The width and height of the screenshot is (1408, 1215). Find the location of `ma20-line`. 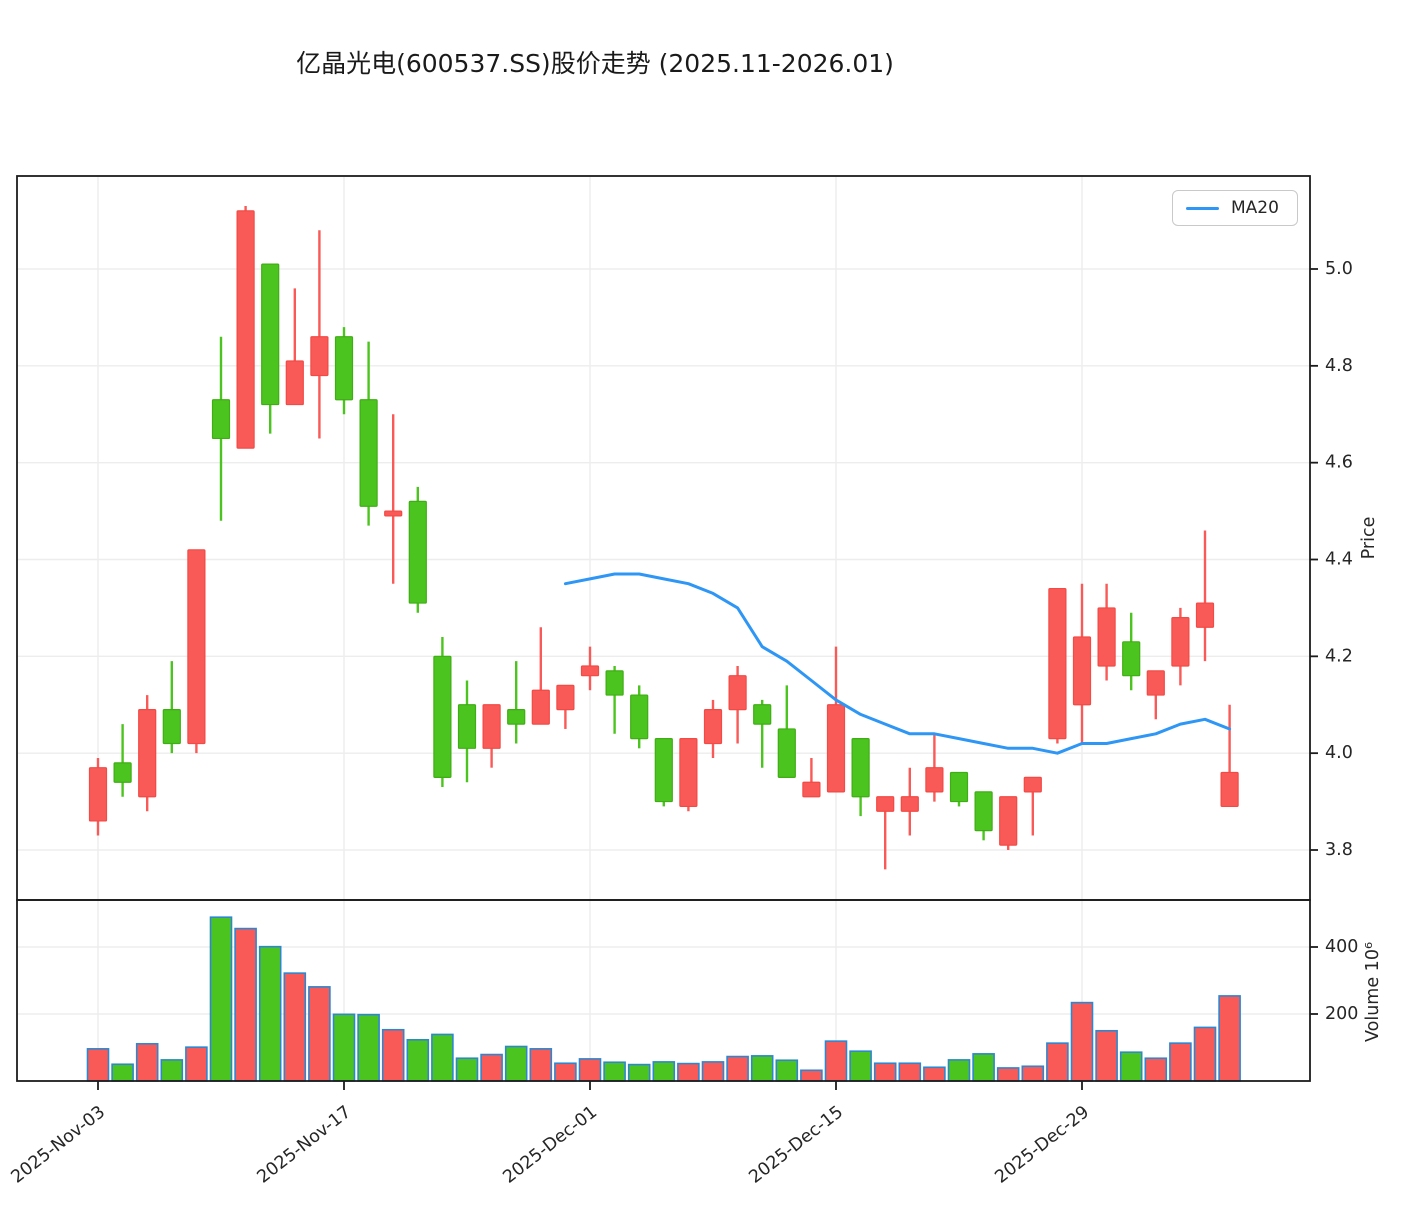

ma20-line is located at coordinates (897, 663).